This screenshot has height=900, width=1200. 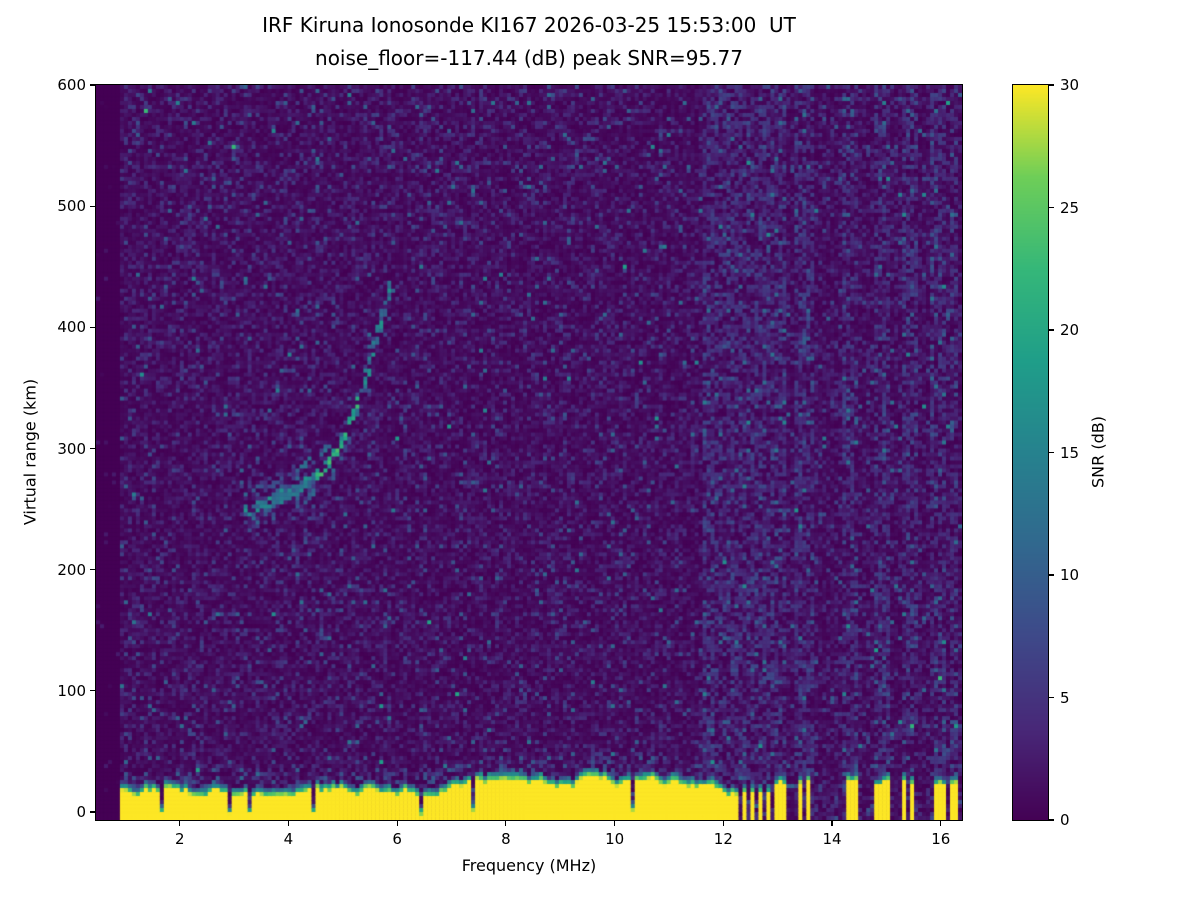 What do you see at coordinates (71, 690) in the screenshot?
I see `y-tick-label: 100` at bounding box center [71, 690].